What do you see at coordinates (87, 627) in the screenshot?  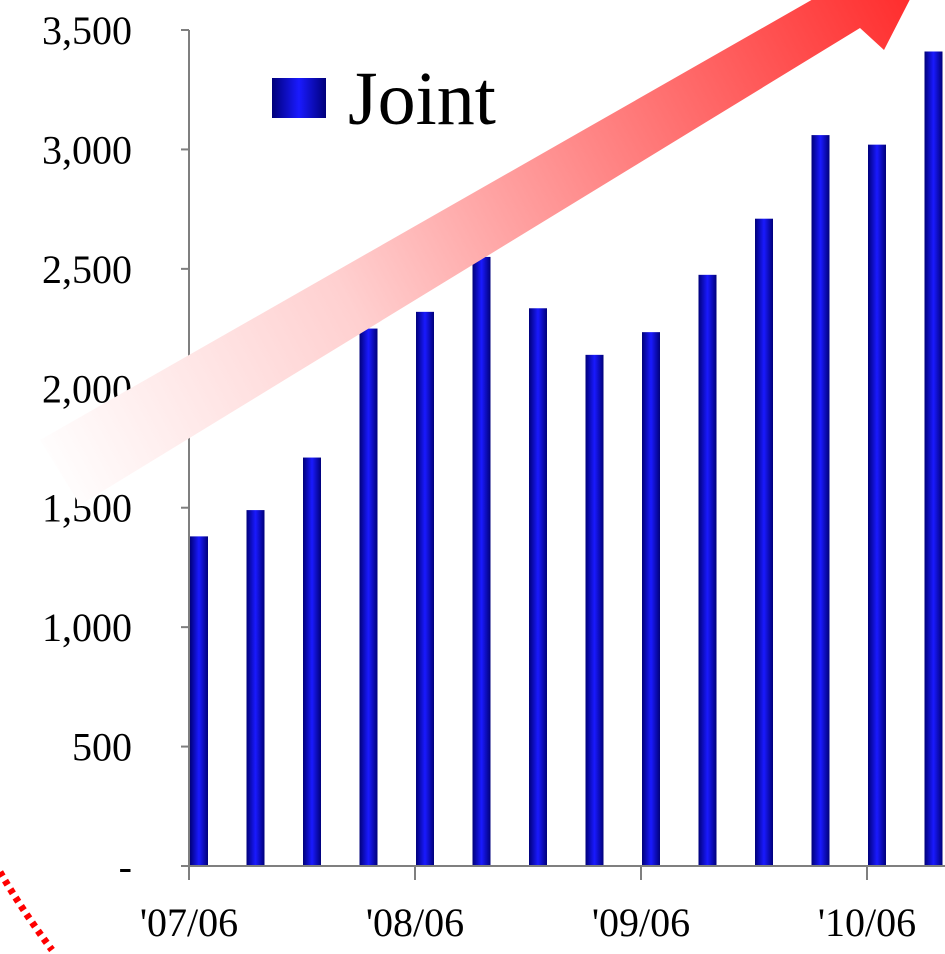 I see `y-tick-label: 1,000` at bounding box center [87, 627].